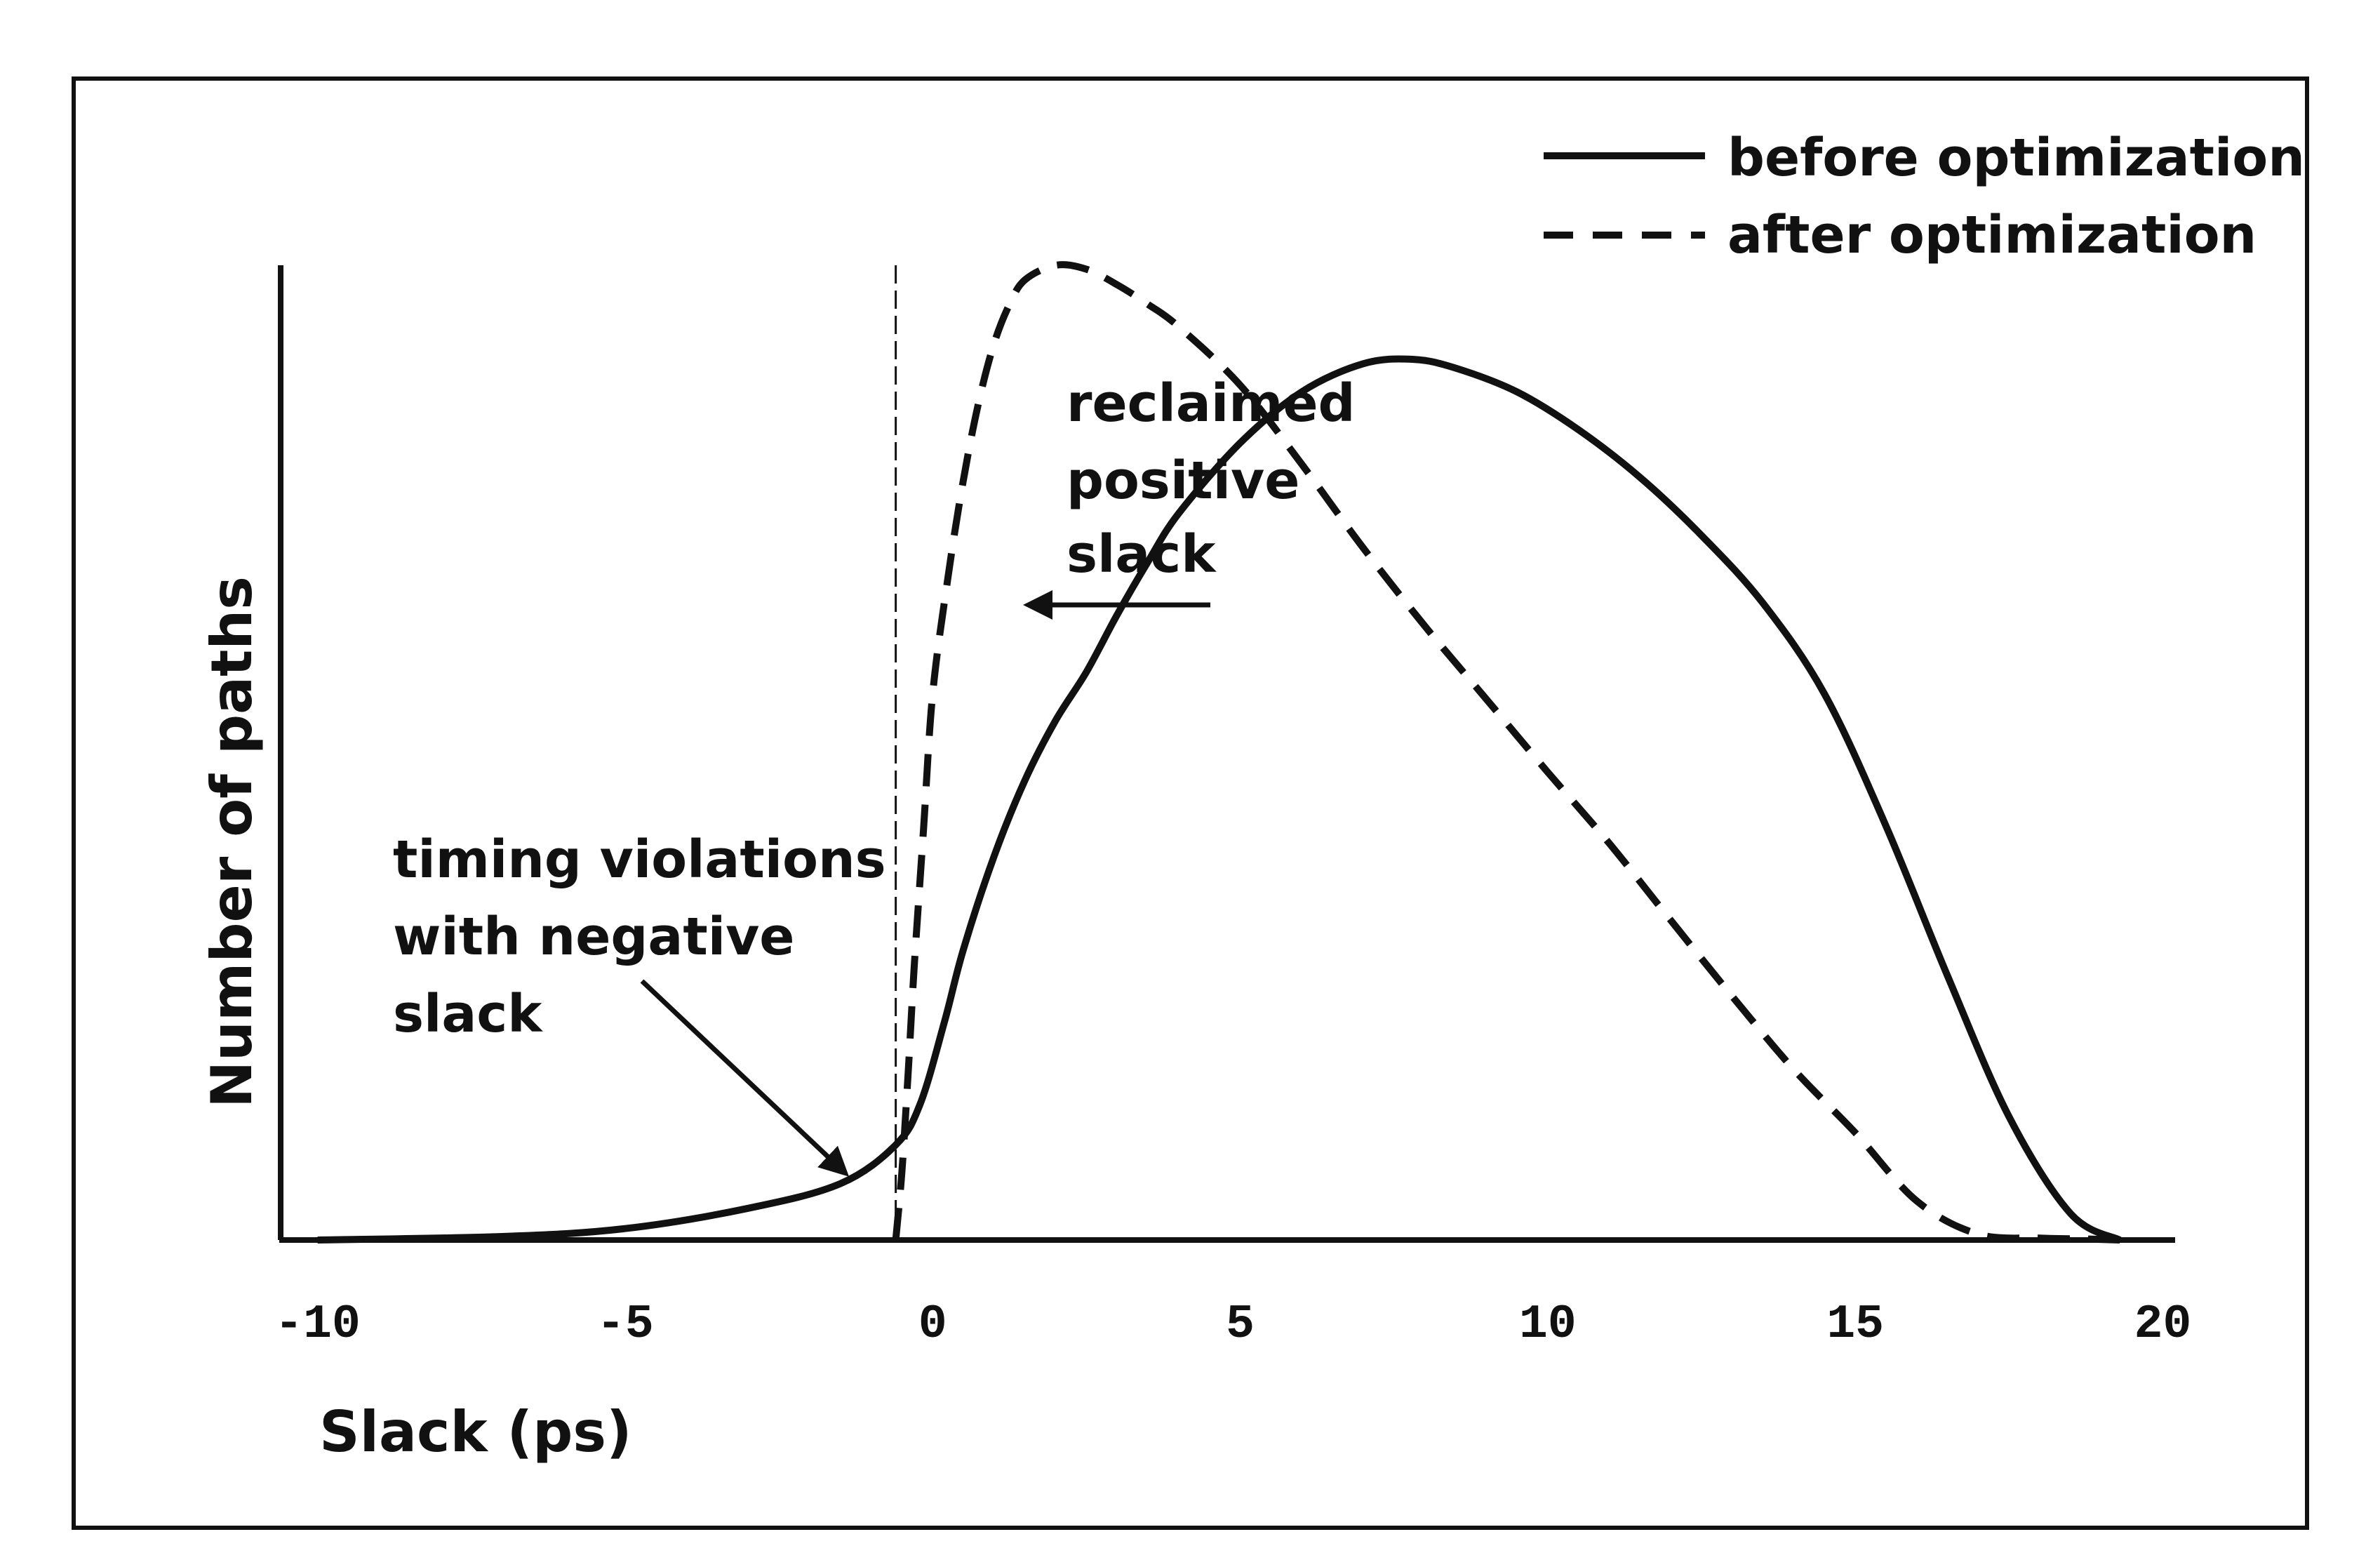  I want to click on annotation-reclaimed-line-2: positive, so click(1183, 481).